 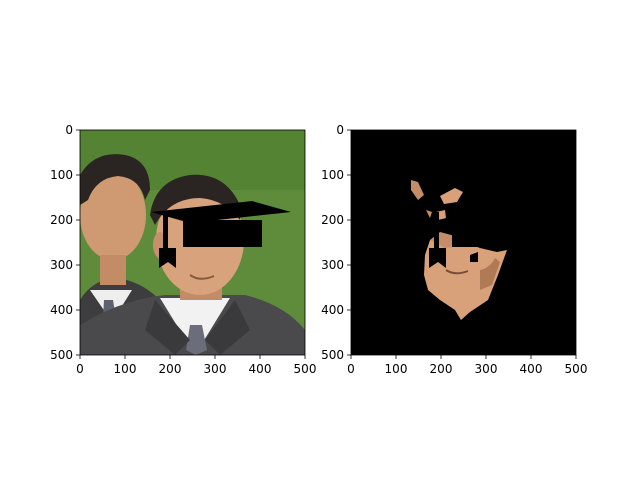 I want to click on front-person, so click(x=192, y=264).